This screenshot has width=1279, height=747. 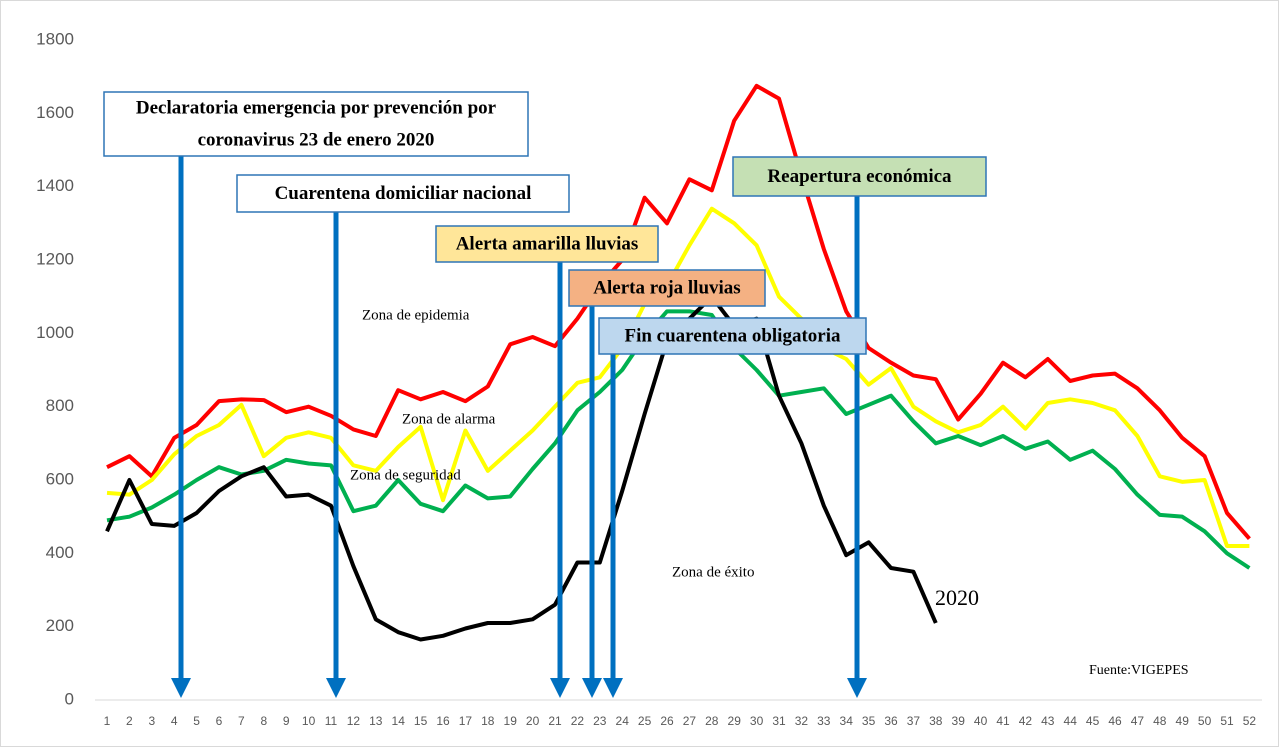 I want to click on x-tick-label: 40, so click(x=981, y=721).